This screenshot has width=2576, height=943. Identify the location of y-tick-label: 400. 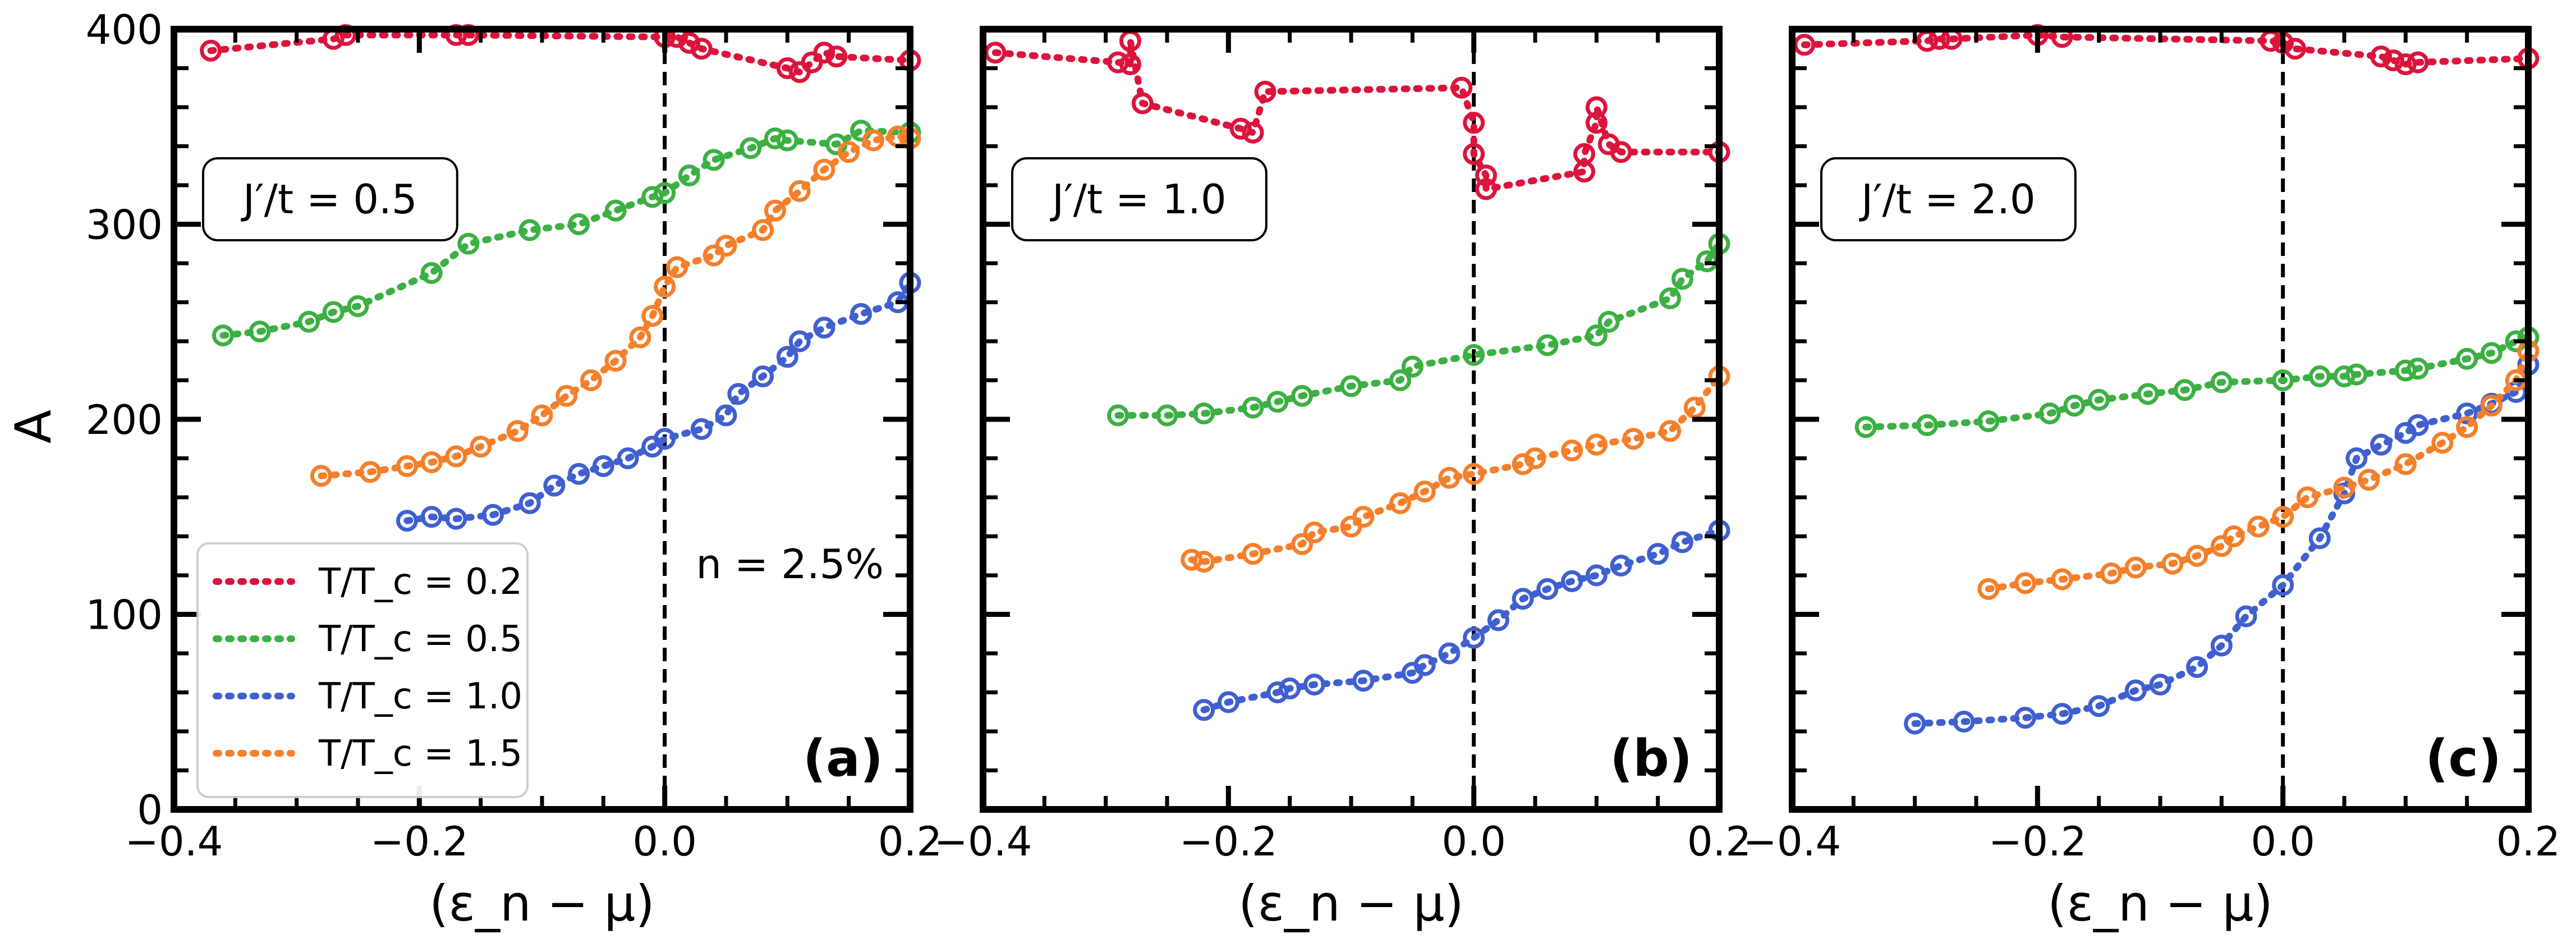
(124, 29).